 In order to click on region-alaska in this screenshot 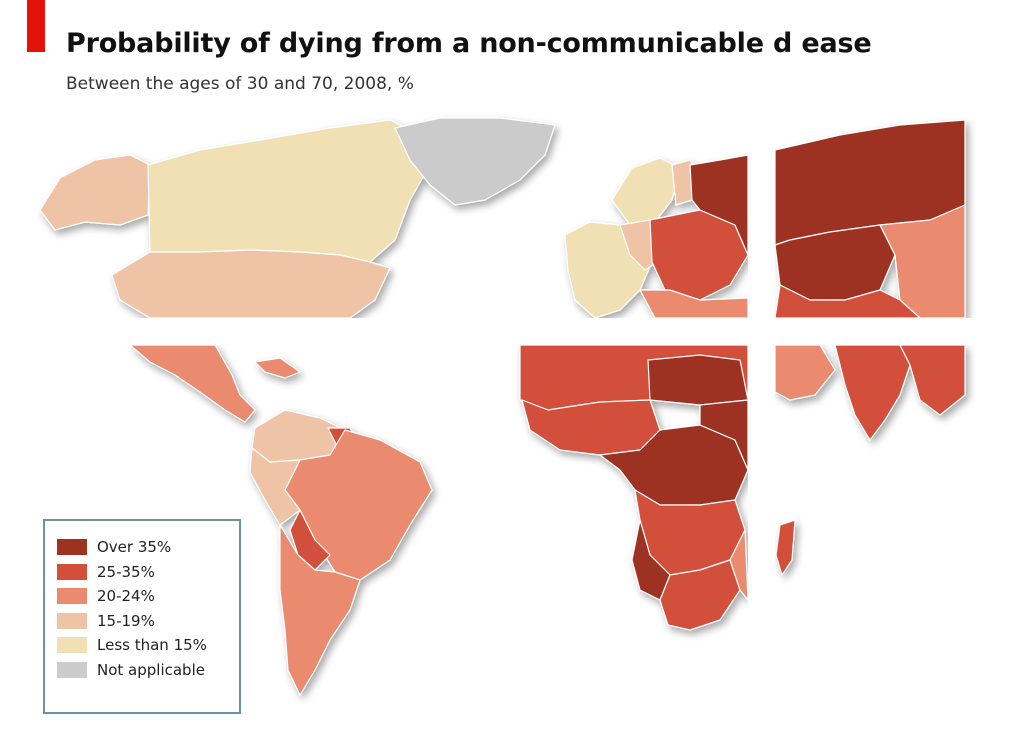, I will do `click(95, 192)`.